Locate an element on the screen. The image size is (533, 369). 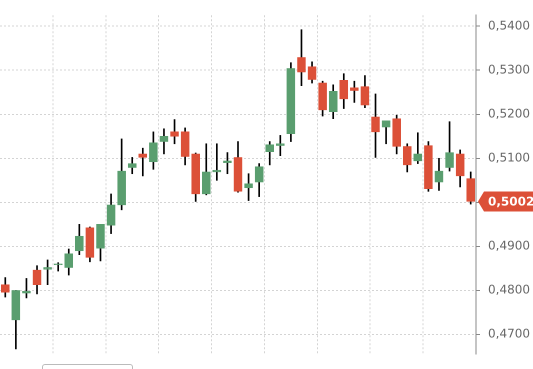
y-tick-label: 0,5400 is located at coordinates (509, 25).